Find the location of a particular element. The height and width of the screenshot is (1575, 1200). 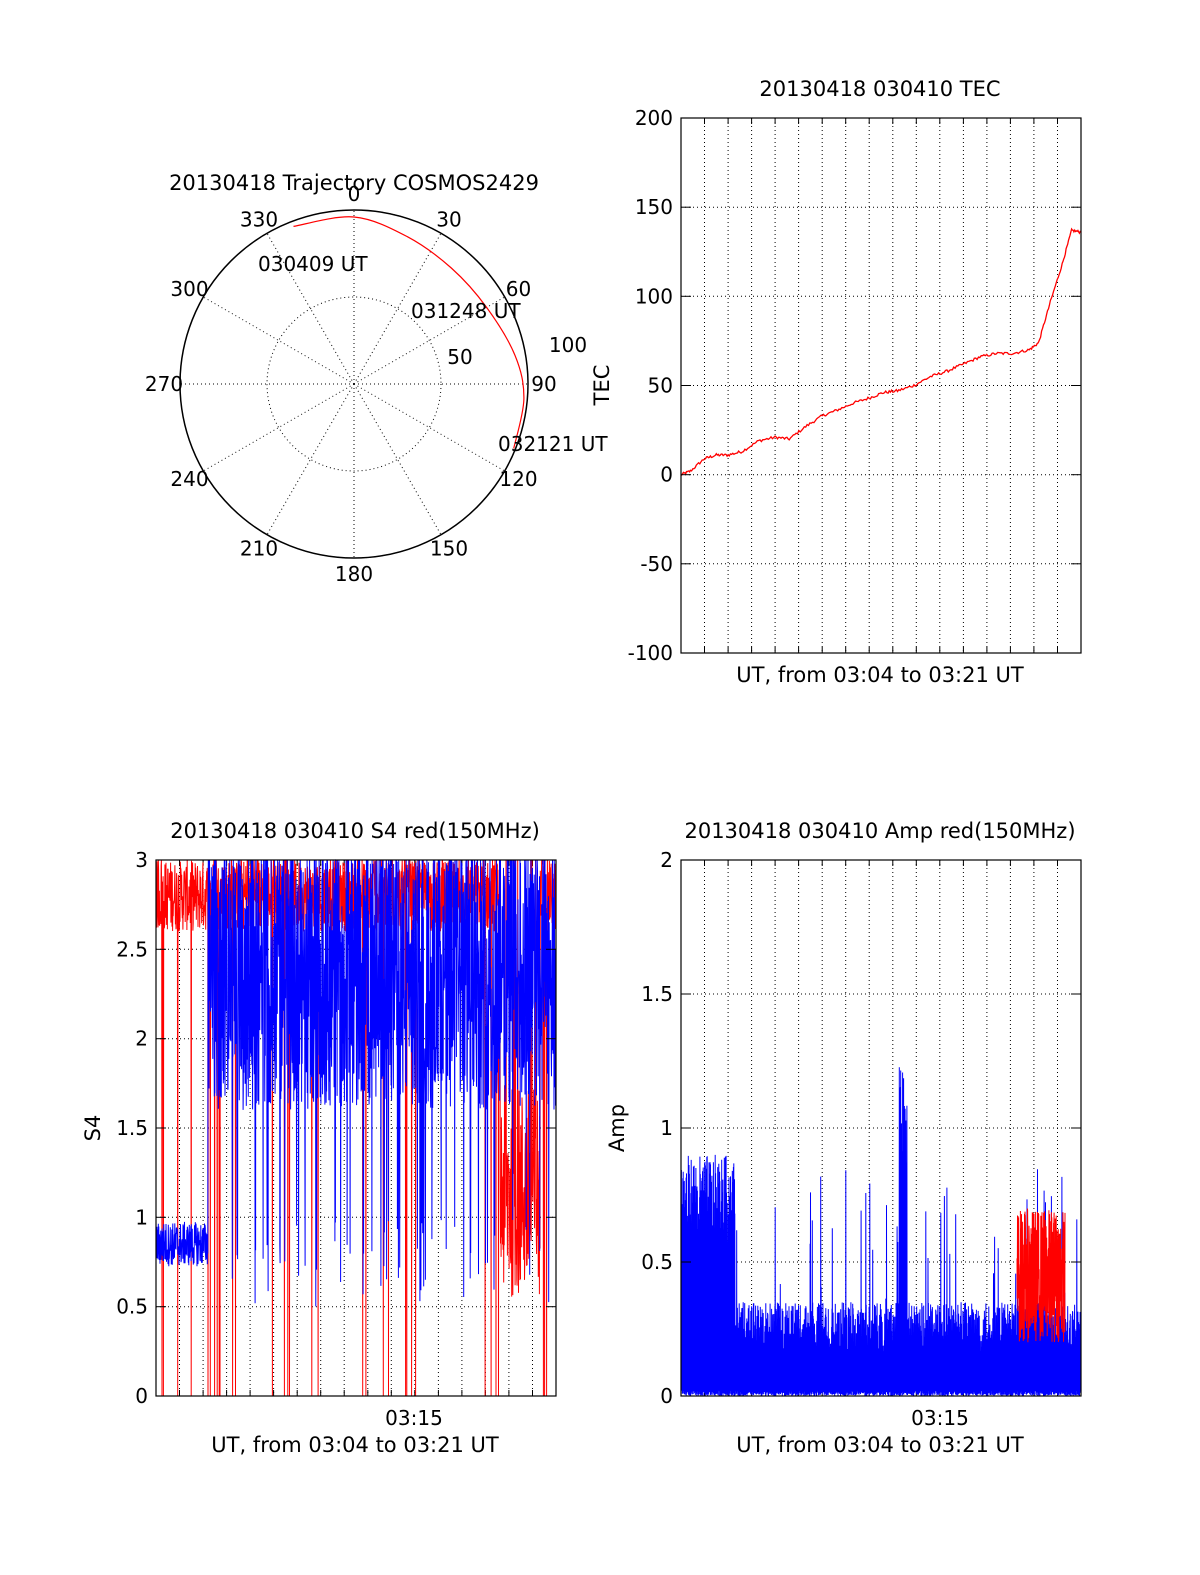

polar-angle-label-180: 180 is located at coordinates (354, 574).